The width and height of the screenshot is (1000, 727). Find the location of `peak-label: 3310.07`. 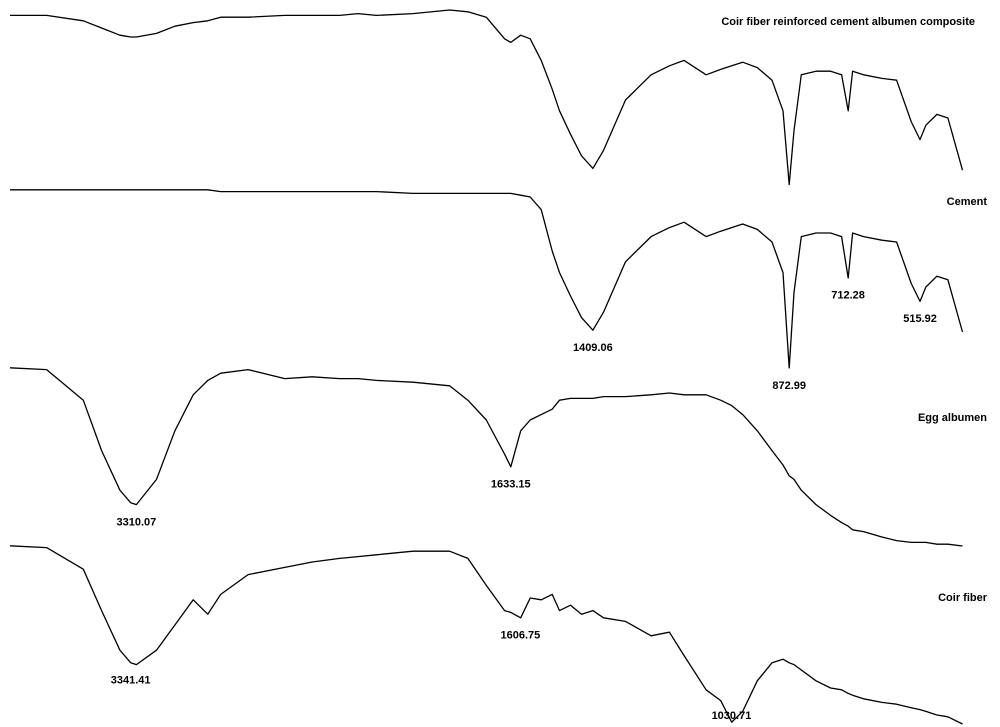

peak-label: 3310.07 is located at coordinates (136, 523).